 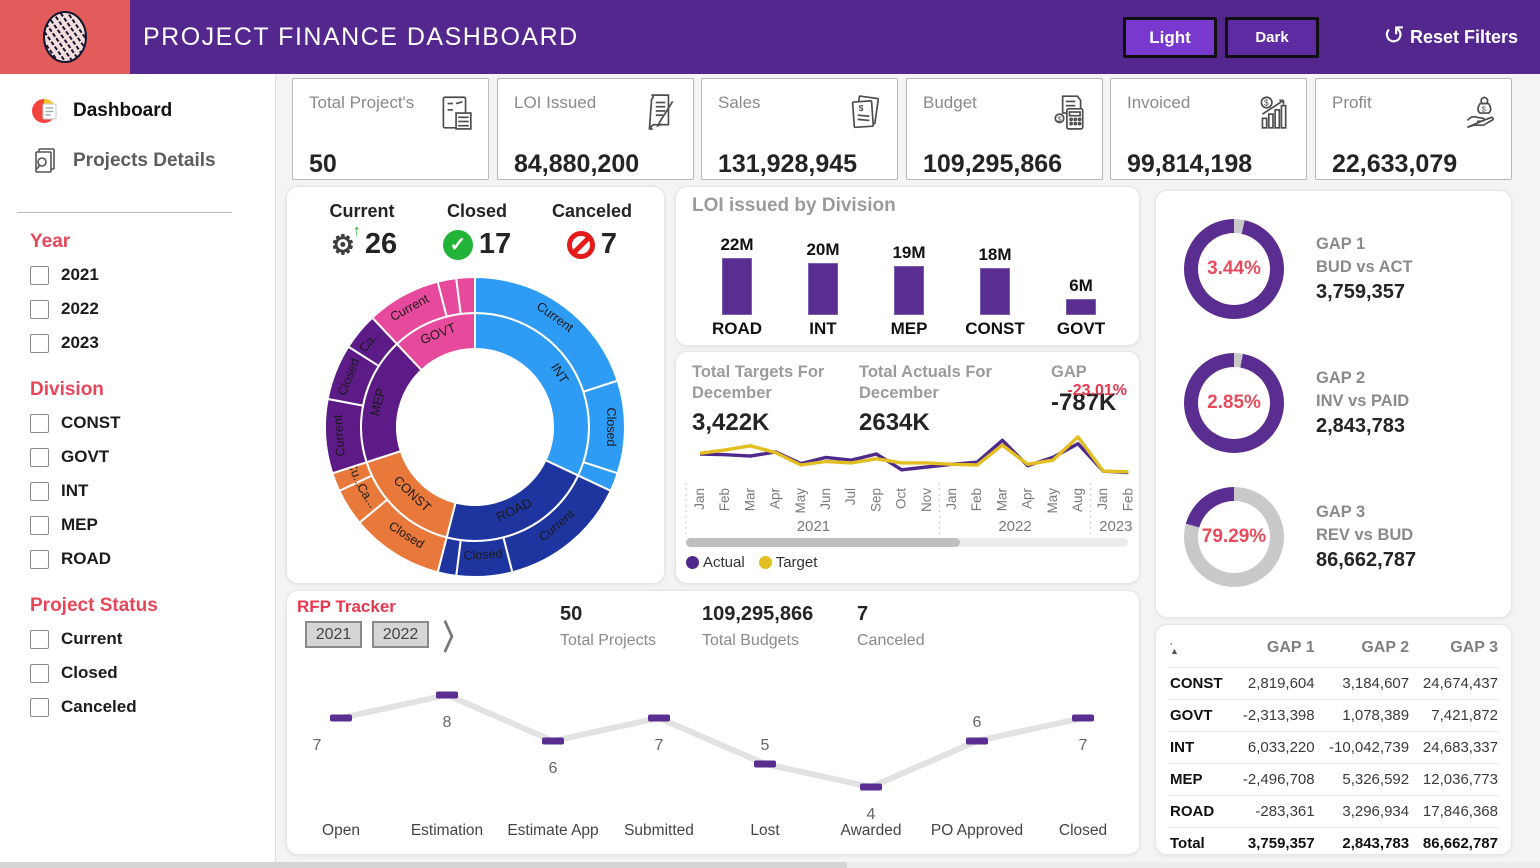 I want to click on stat-label: Total Actuals For December, so click(x=925, y=382).